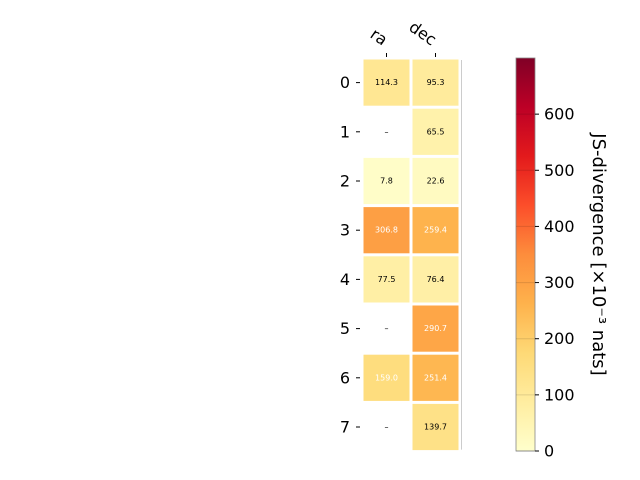 Image resolution: width=640 pixels, height=480 pixels. Describe the element at coordinates (559, 394) in the screenshot. I see `colorbar-tick-label: 100` at that location.